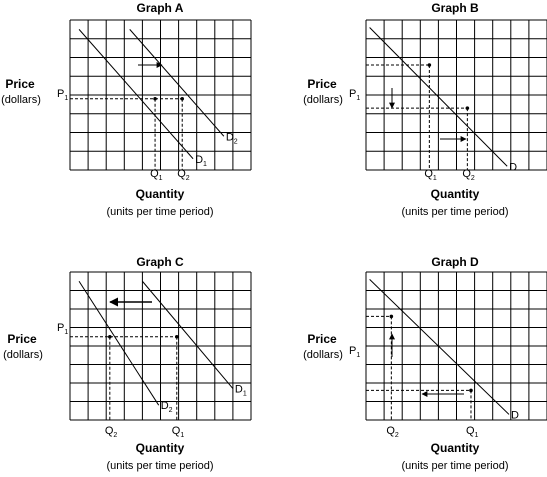  Describe the element at coordinates (160, 262) in the screenshot. I see `graph-title: Graph C` at that location.